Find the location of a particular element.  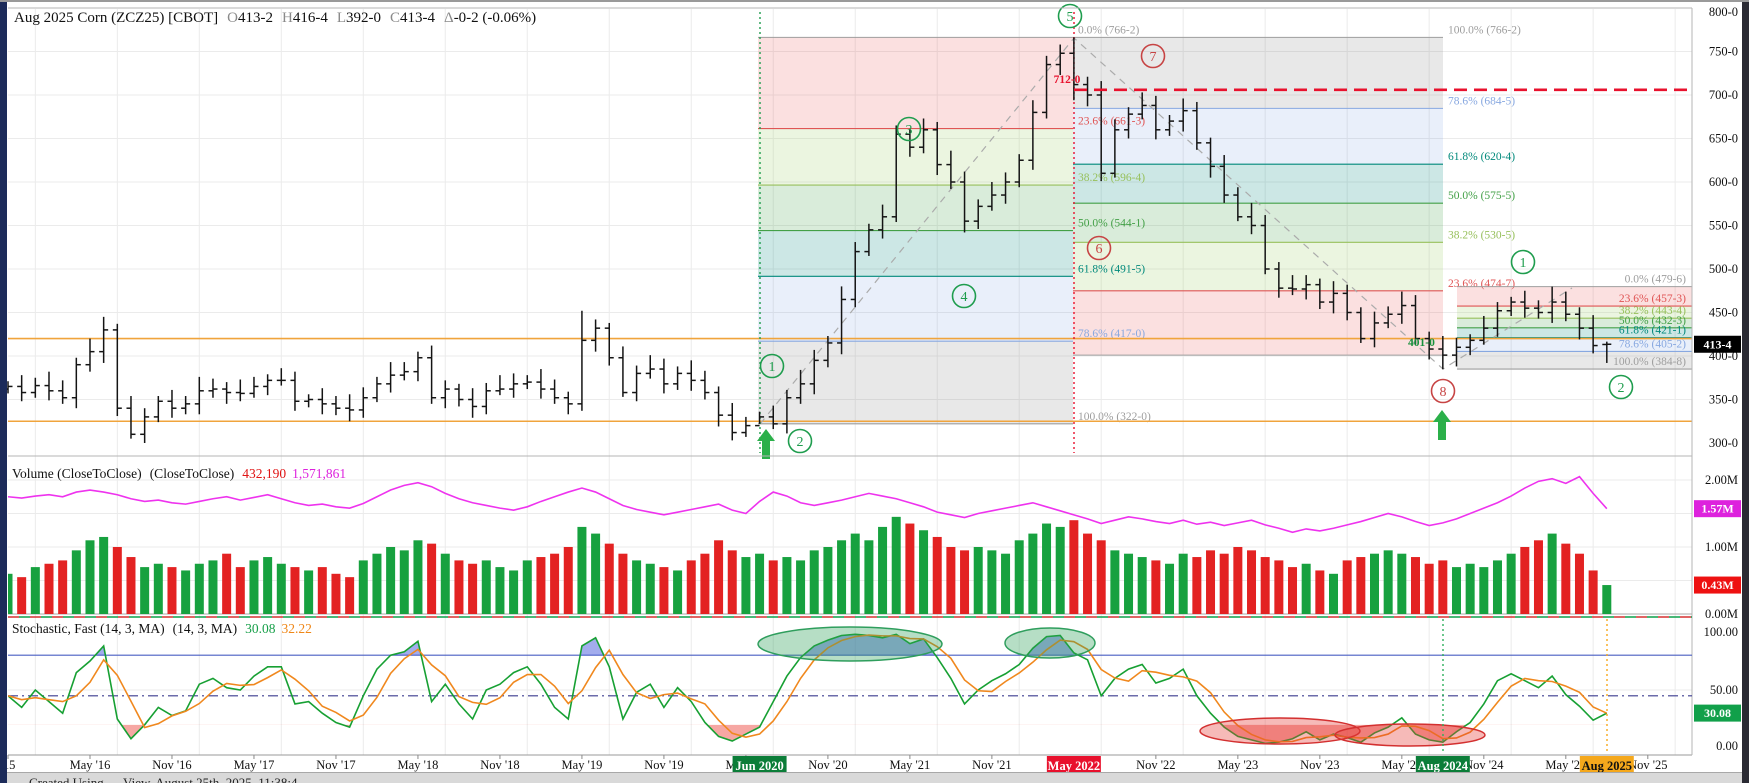

volume-study-title: Volume (CloseToClose) is located at coordinates (77, 473).